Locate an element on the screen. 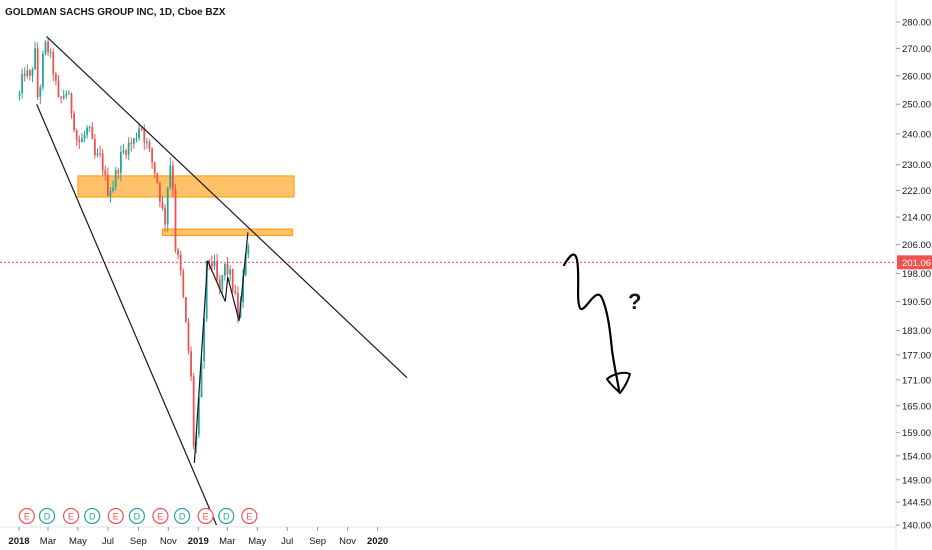 The width and height of the screenshot is (932, 550). y-tick-label: 154.00 is located at coordinates (916, 456).